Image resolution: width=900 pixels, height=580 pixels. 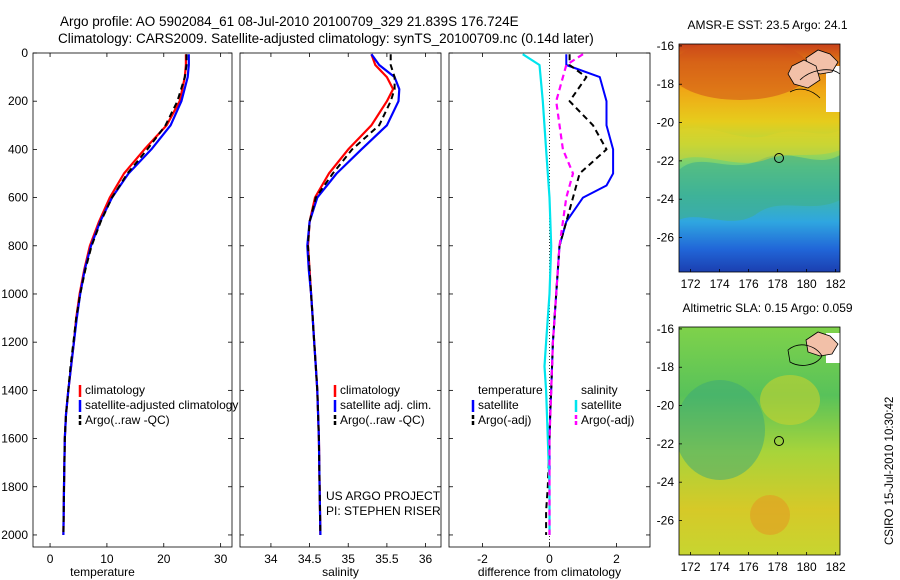 What do you see at coordinates (666, 238) in the screenshot?
I see `sst_map-ytick-label: -26` at bounding box center [666, 238].